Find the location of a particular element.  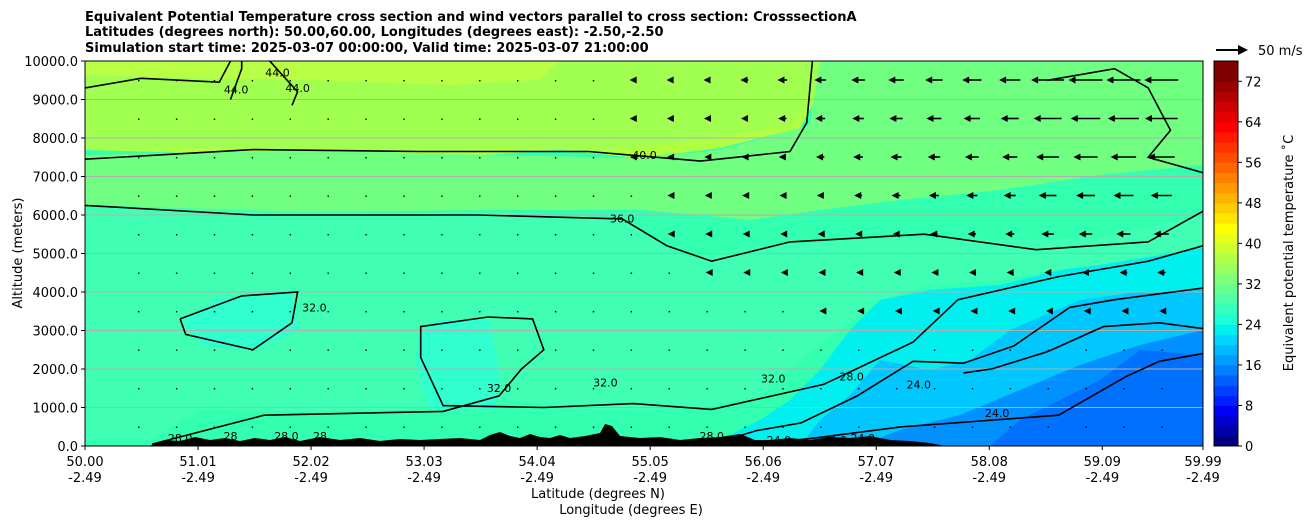

x-tick-label-lat: 59.99 is located at coordinates (1202, 462).